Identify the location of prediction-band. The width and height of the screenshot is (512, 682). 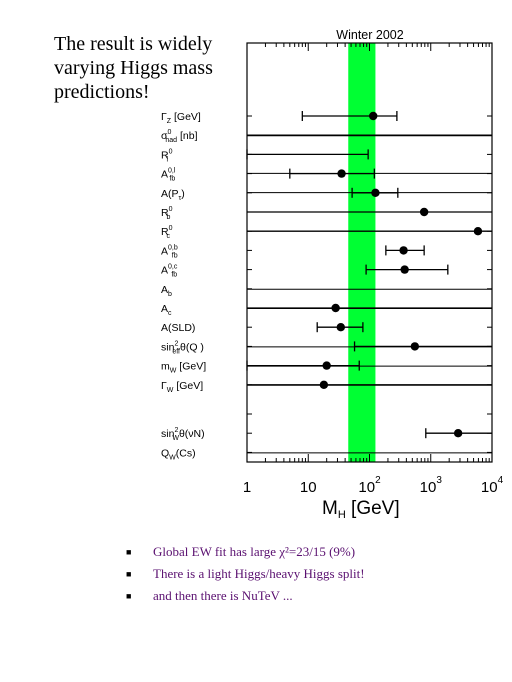
(362, 252).